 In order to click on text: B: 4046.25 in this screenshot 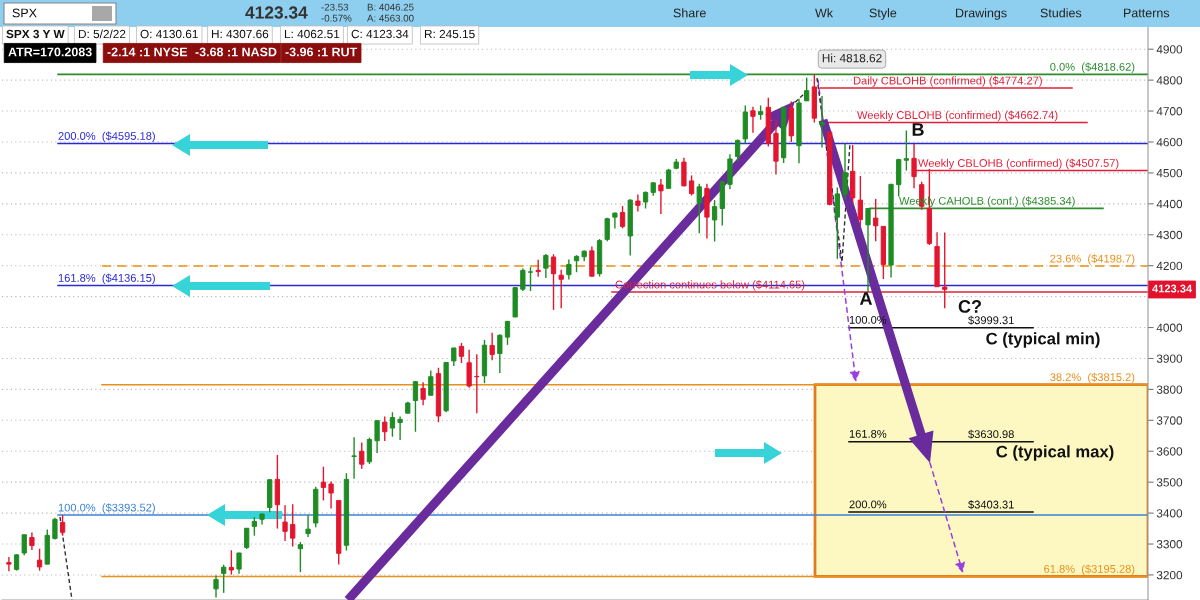, I will do `click(390, 7)`.